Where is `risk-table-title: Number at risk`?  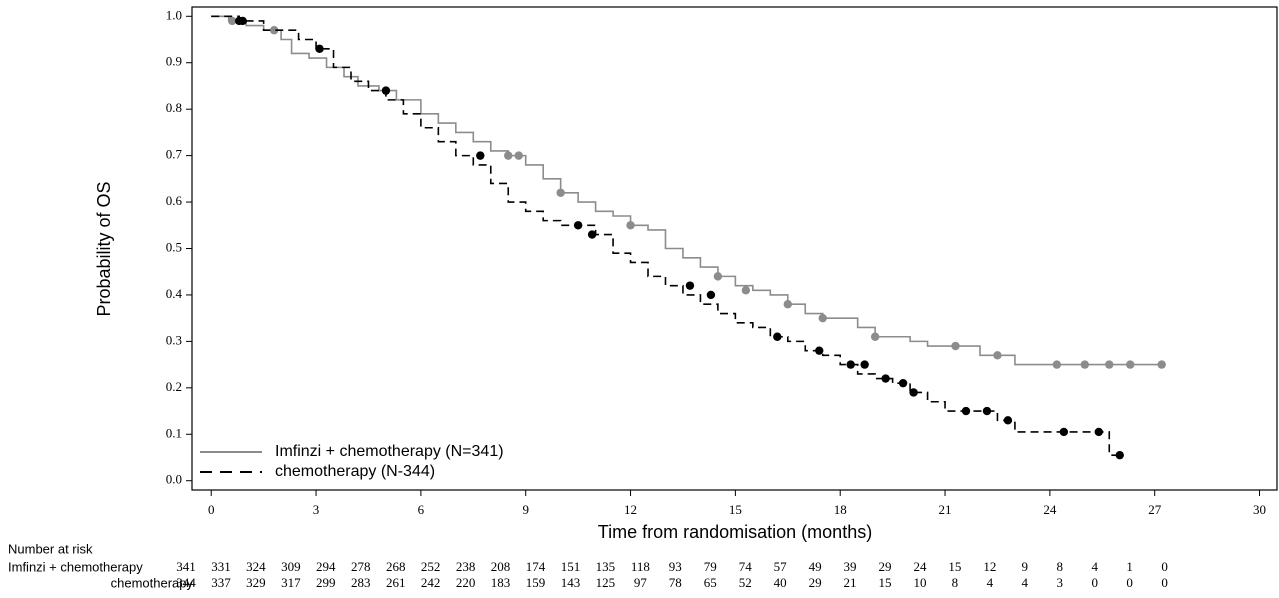
risk-table-title: Number at risk is located at coordinates (50, 548).